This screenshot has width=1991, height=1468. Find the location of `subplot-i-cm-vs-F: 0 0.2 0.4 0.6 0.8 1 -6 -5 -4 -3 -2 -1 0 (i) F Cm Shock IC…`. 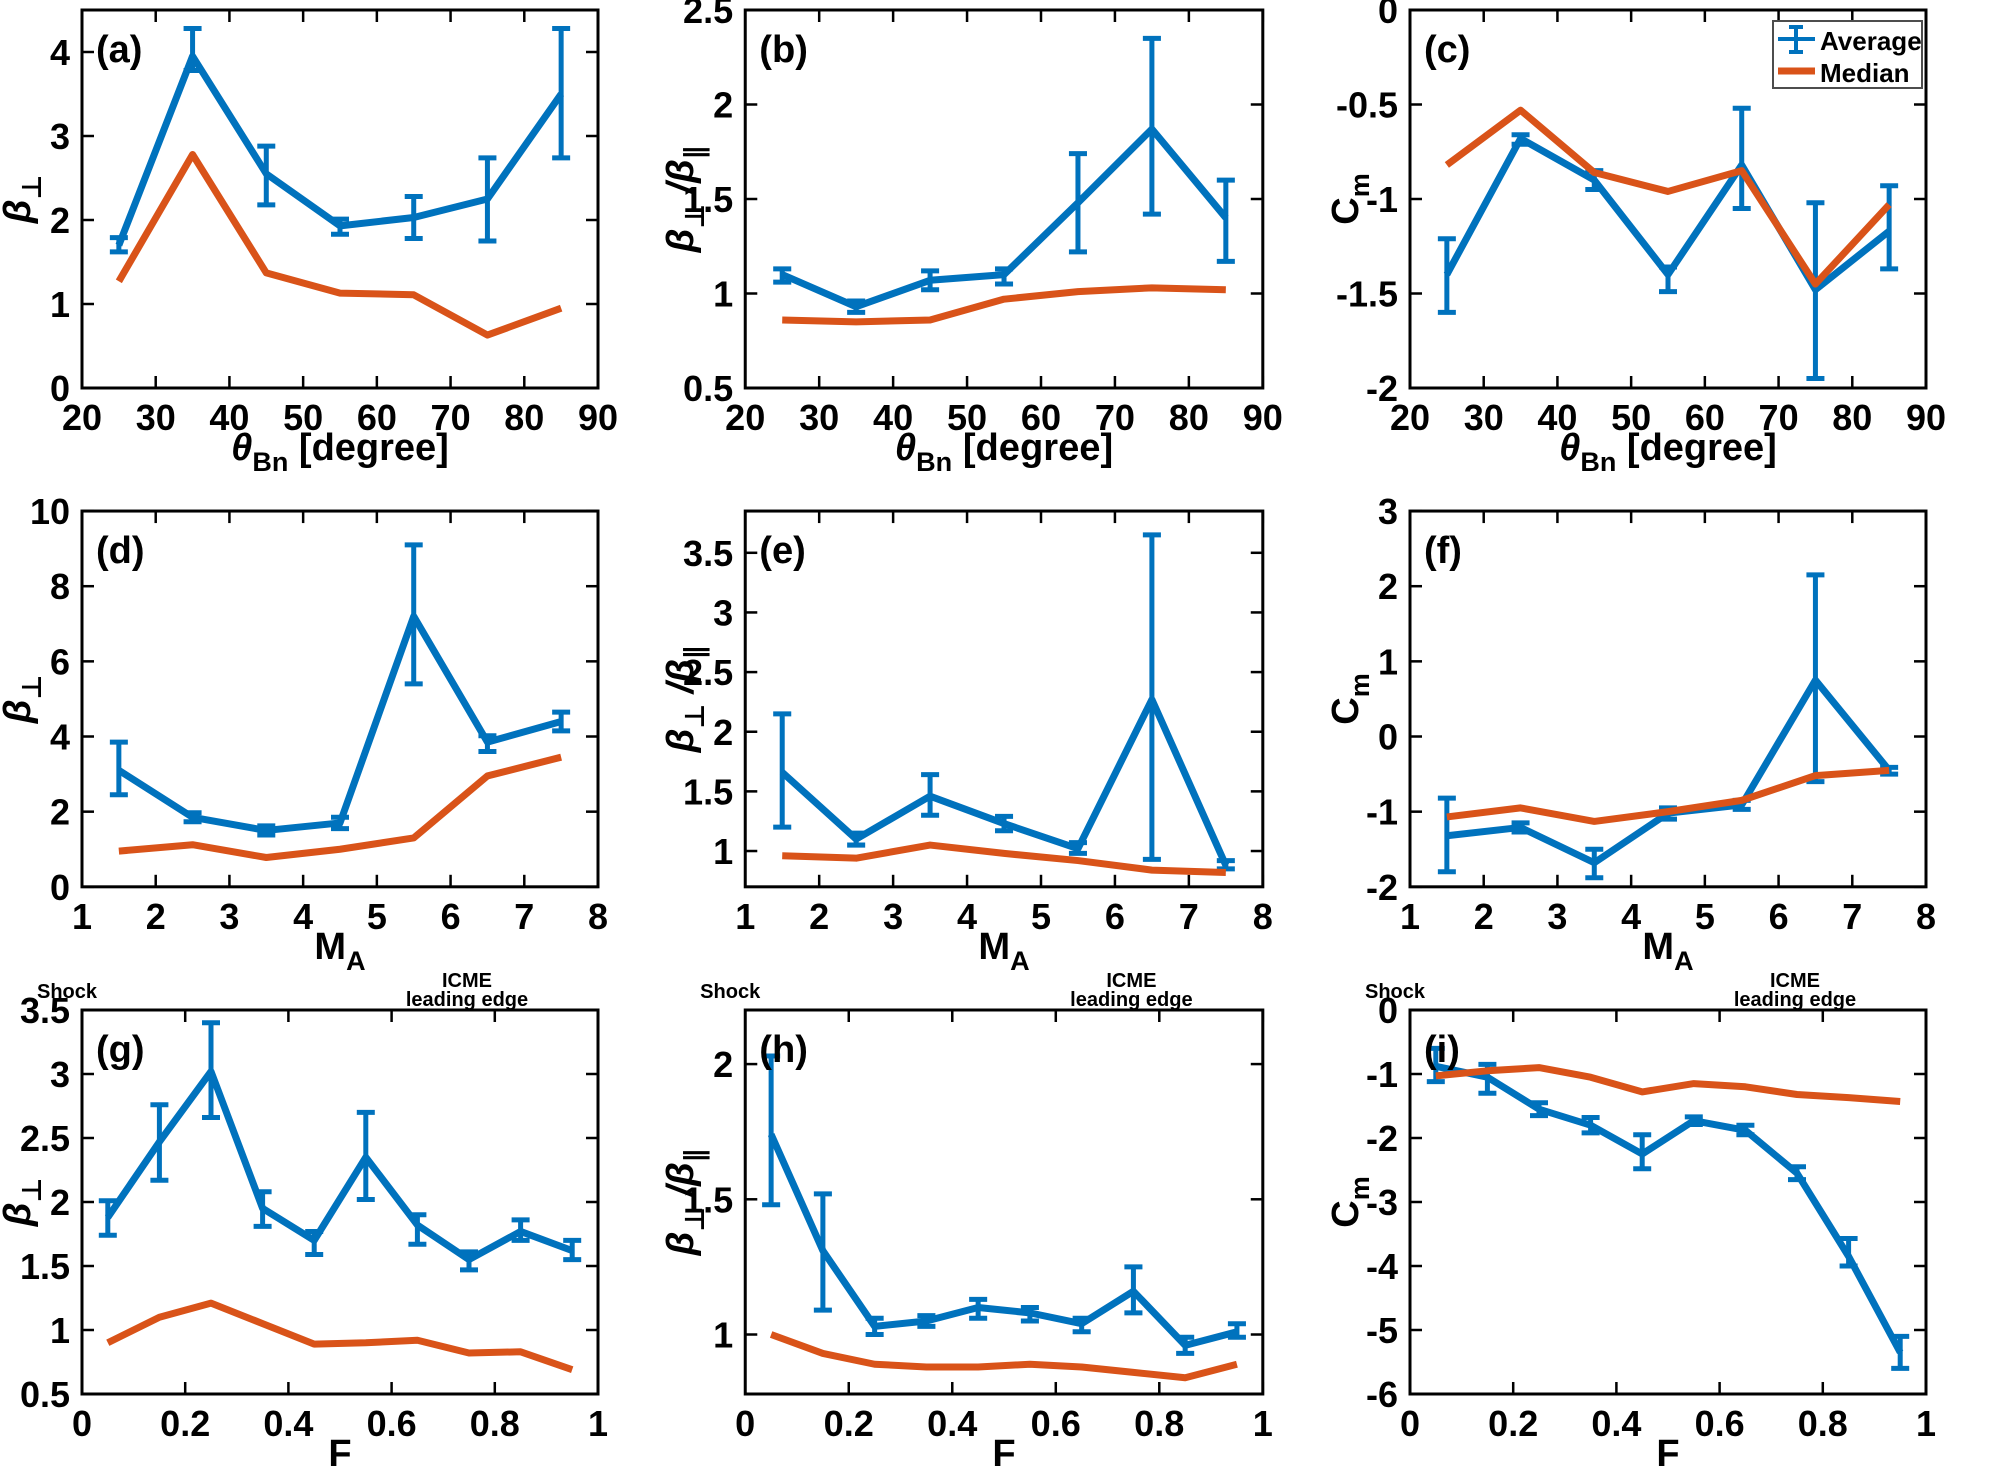

subplot-i-cm-vs-F: 0 0.2 0.4 0.6 0.8 1 -6 -5 -4 -3 -2 -1 0 (i) F Cm Shock IC… is located at coordinates (1658, 1219).